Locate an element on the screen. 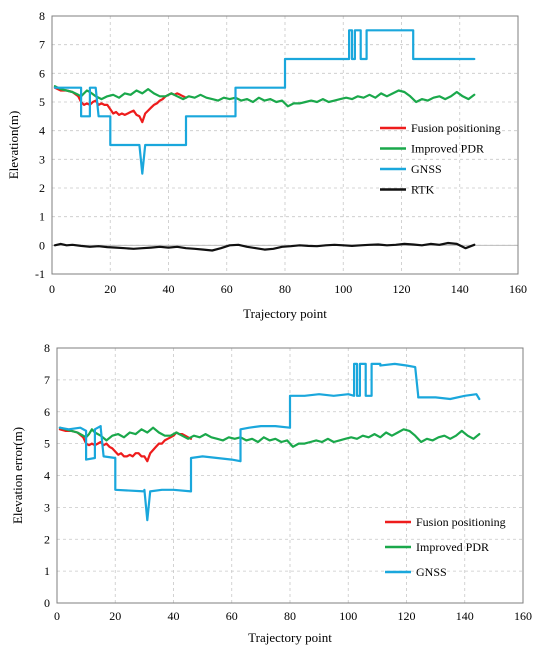 This screenshot has height=660, width=550. series-line-fusion-positioning is located at coordinates (125, 445).